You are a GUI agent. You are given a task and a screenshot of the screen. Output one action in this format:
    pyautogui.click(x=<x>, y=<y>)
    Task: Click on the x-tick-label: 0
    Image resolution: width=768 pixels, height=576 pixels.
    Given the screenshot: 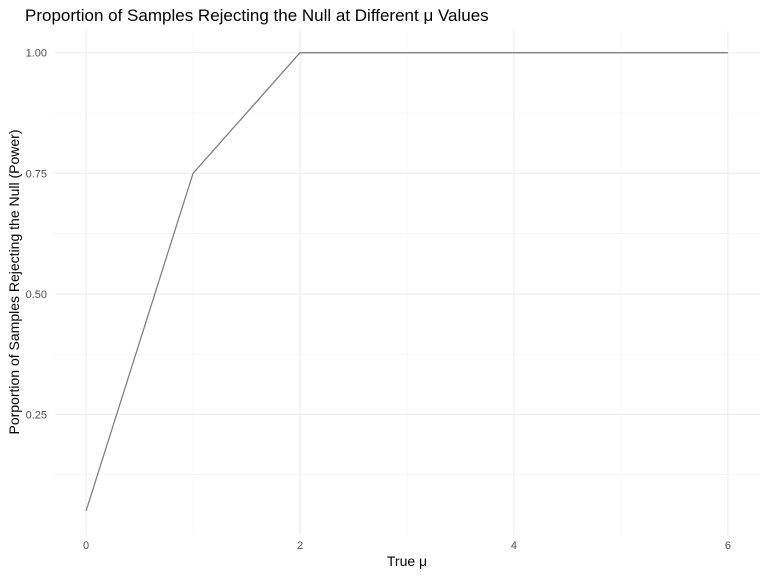 What is the action you would take?
    pyautogui.click(x=86, y=546)
    